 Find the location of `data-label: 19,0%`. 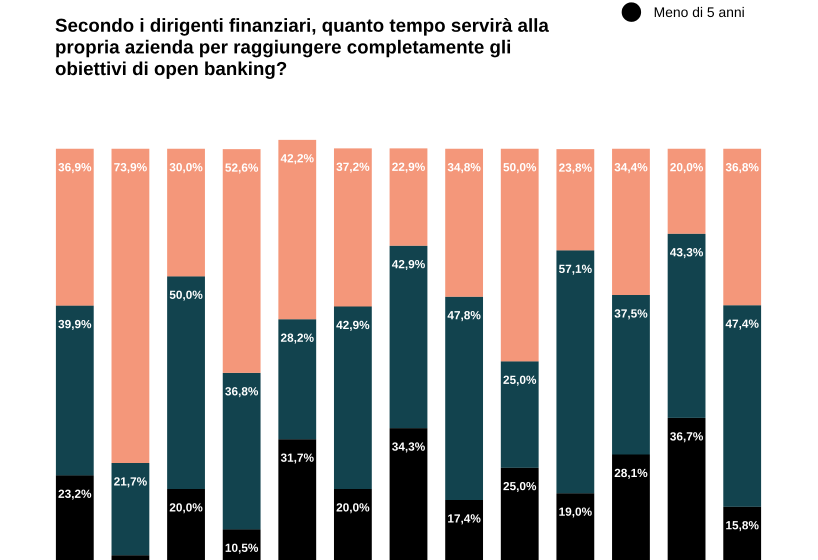

data-label: 19,0% is located at coordinates (575, 512).